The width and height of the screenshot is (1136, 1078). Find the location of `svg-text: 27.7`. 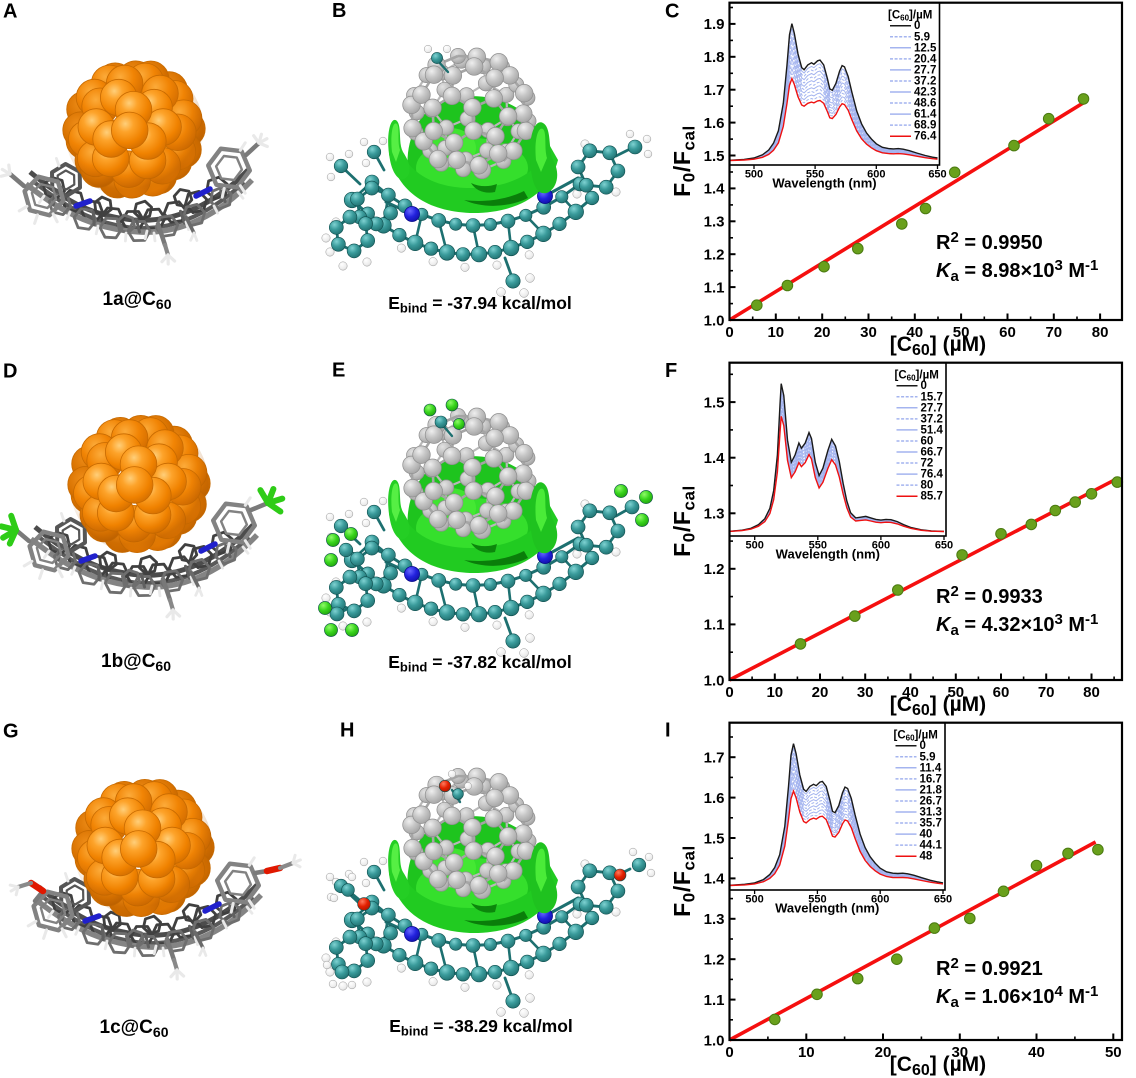

svg-text: 27.7 is located at coordinates (925, 70).